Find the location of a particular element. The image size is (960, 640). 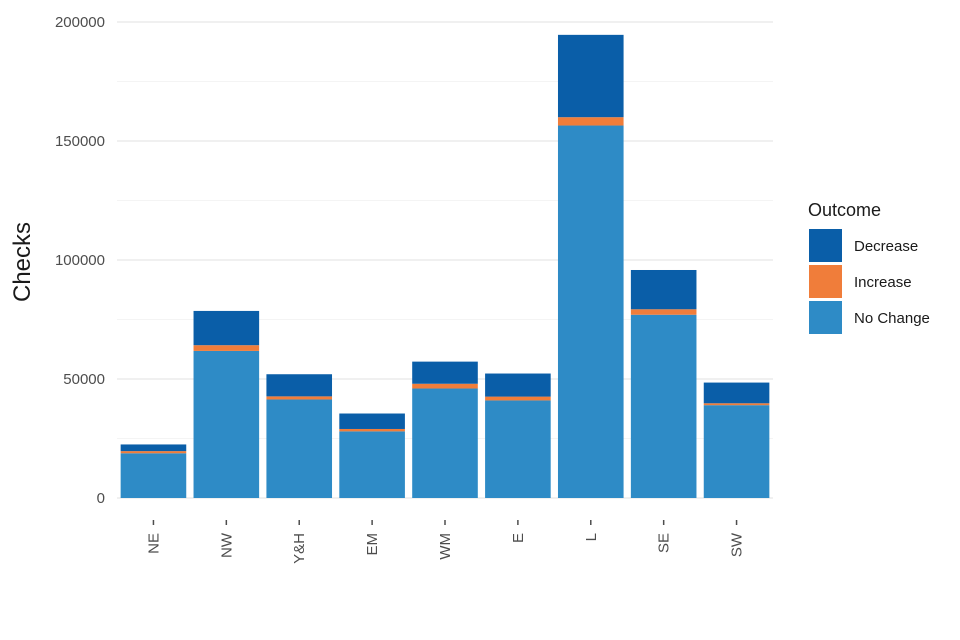

y-axis: 0 50000 100000 150000 200000 is located at coordinates (80, 260).